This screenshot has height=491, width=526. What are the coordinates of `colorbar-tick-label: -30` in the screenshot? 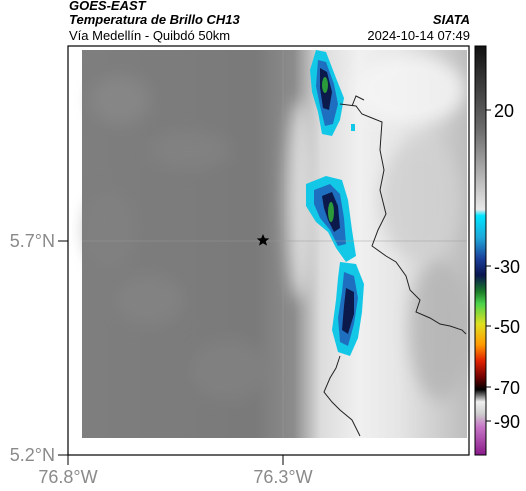 It's located at (507, 267).